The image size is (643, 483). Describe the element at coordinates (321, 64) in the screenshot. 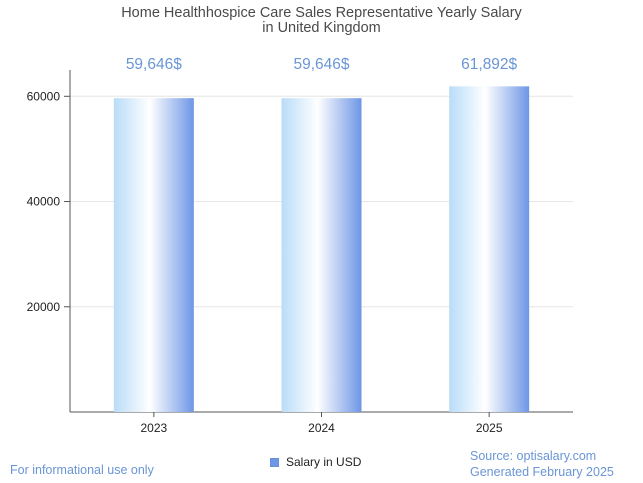

I see `value-label-2024: 59,646$` at that location.